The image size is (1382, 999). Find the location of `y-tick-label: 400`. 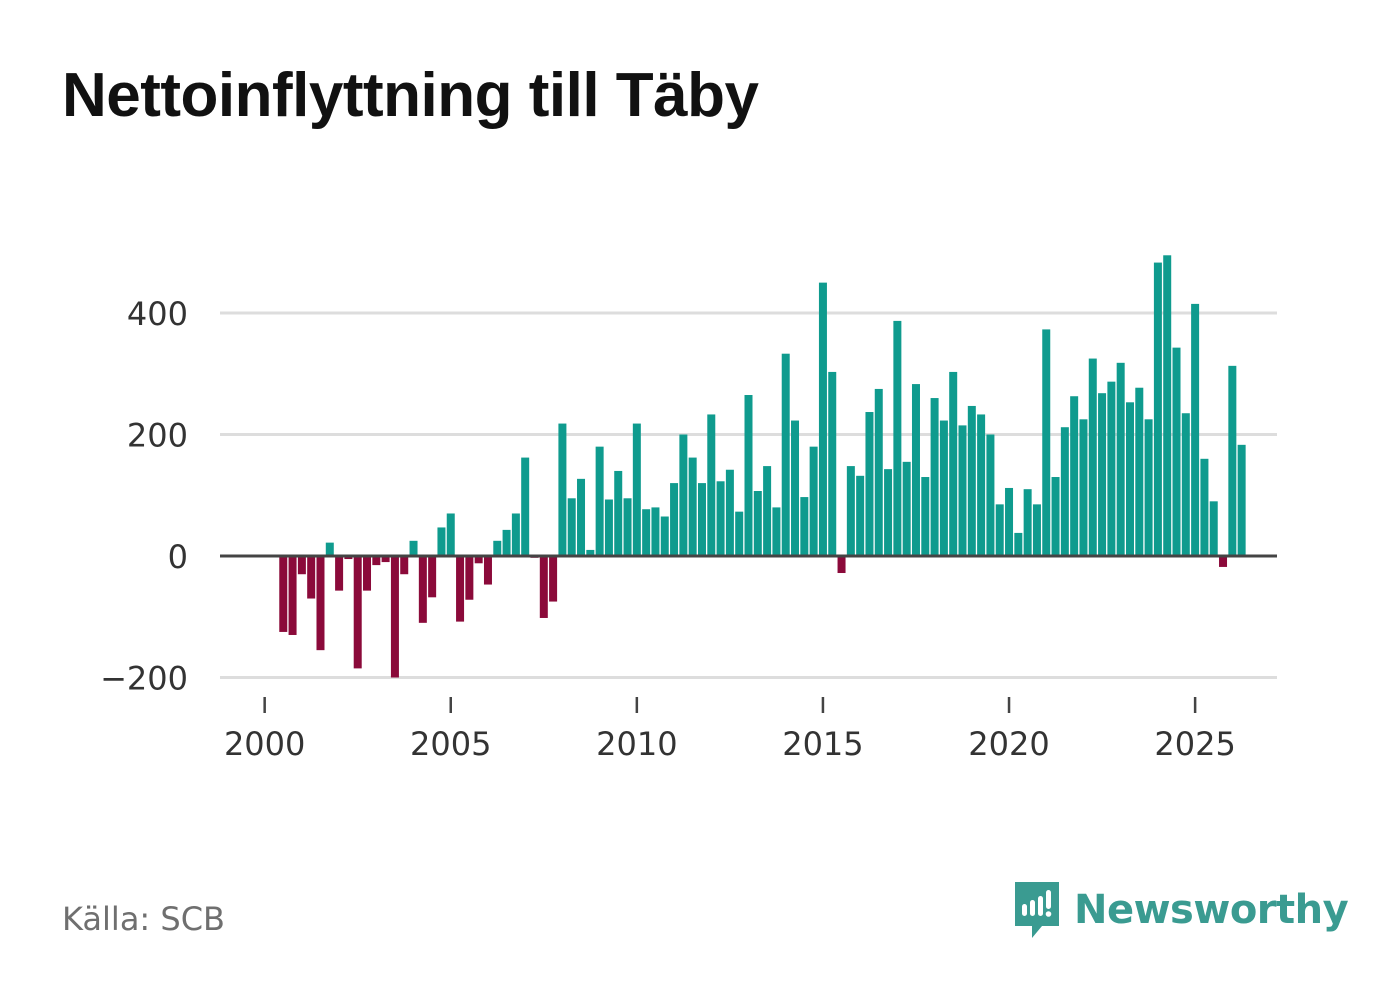

y-tick-label: 400 is located at coordinates (157, 314).